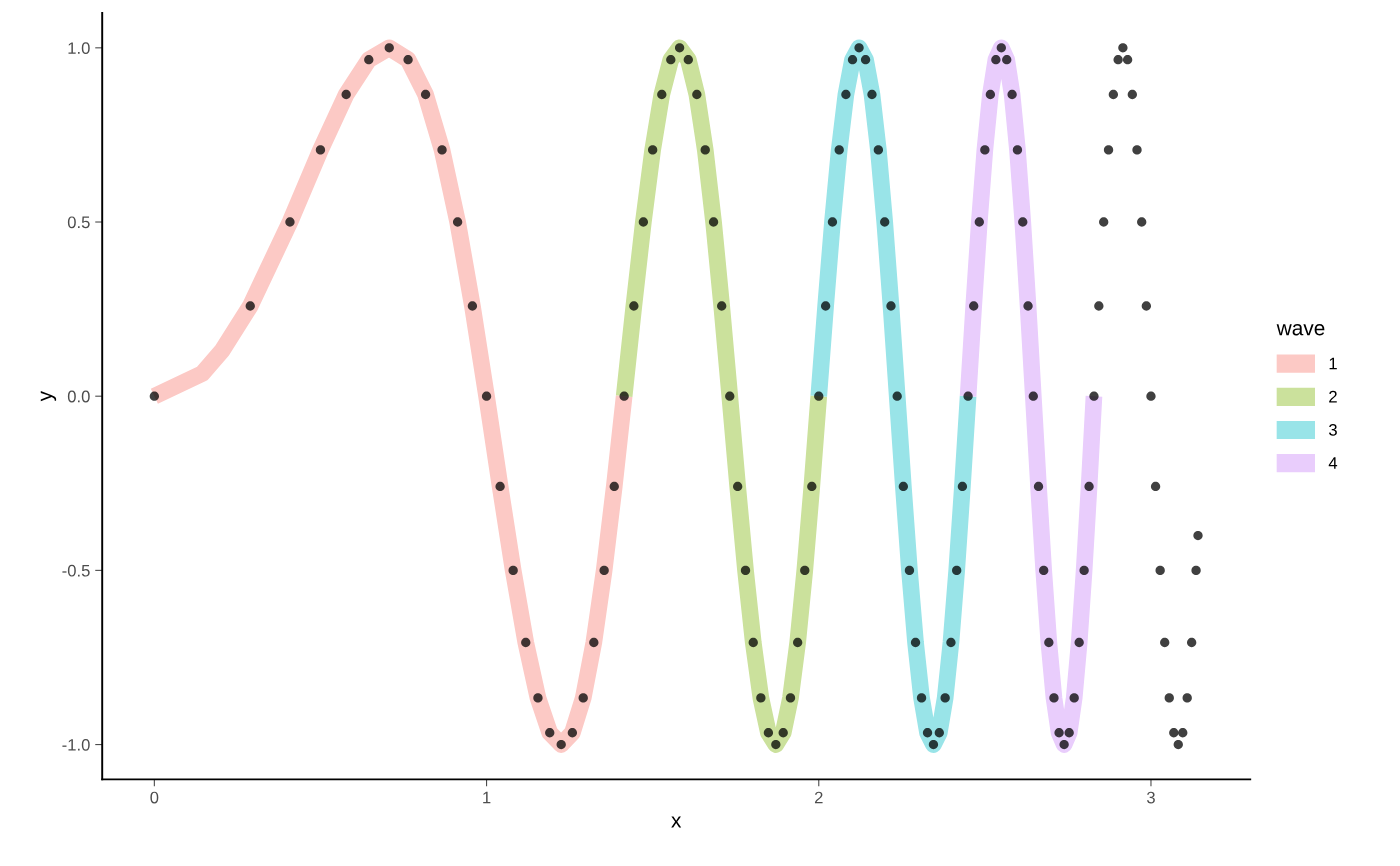  What do you see at coordinates (76, 570) in the screenshot?
I see `y-tick-label: -0.5` at bounding box center [76, 570].